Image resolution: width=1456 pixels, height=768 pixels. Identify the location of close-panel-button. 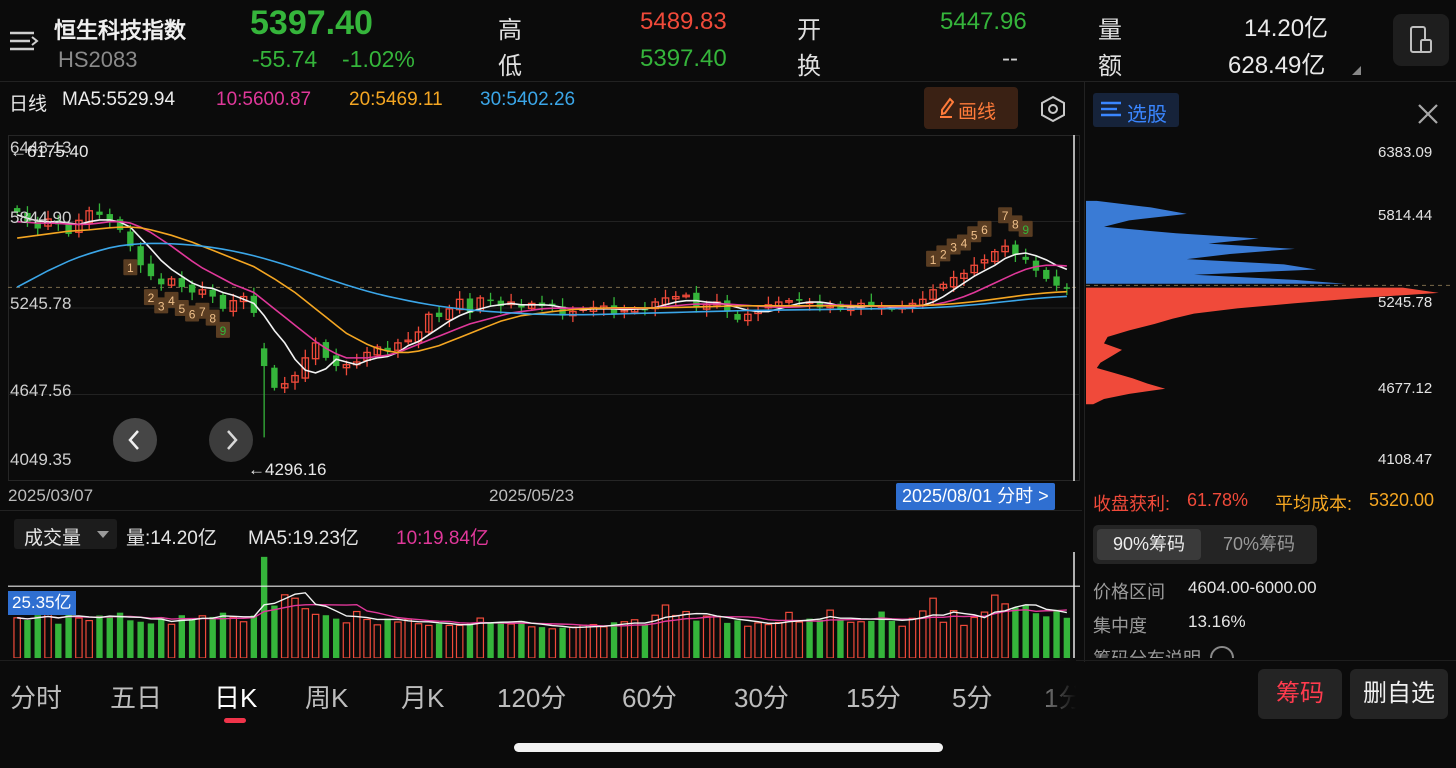
(1428, 114).